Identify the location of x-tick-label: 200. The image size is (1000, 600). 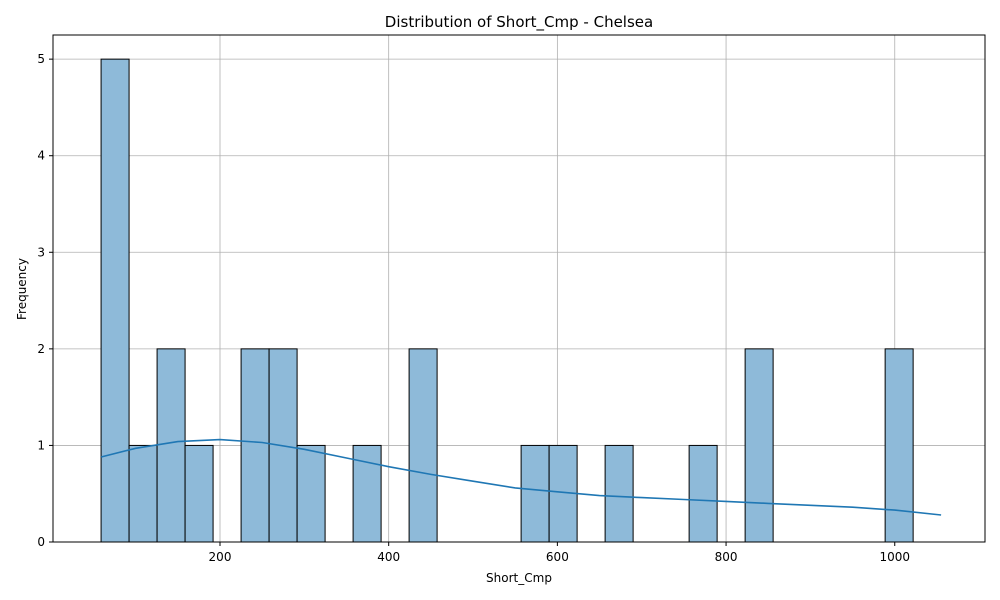
(220, 557).